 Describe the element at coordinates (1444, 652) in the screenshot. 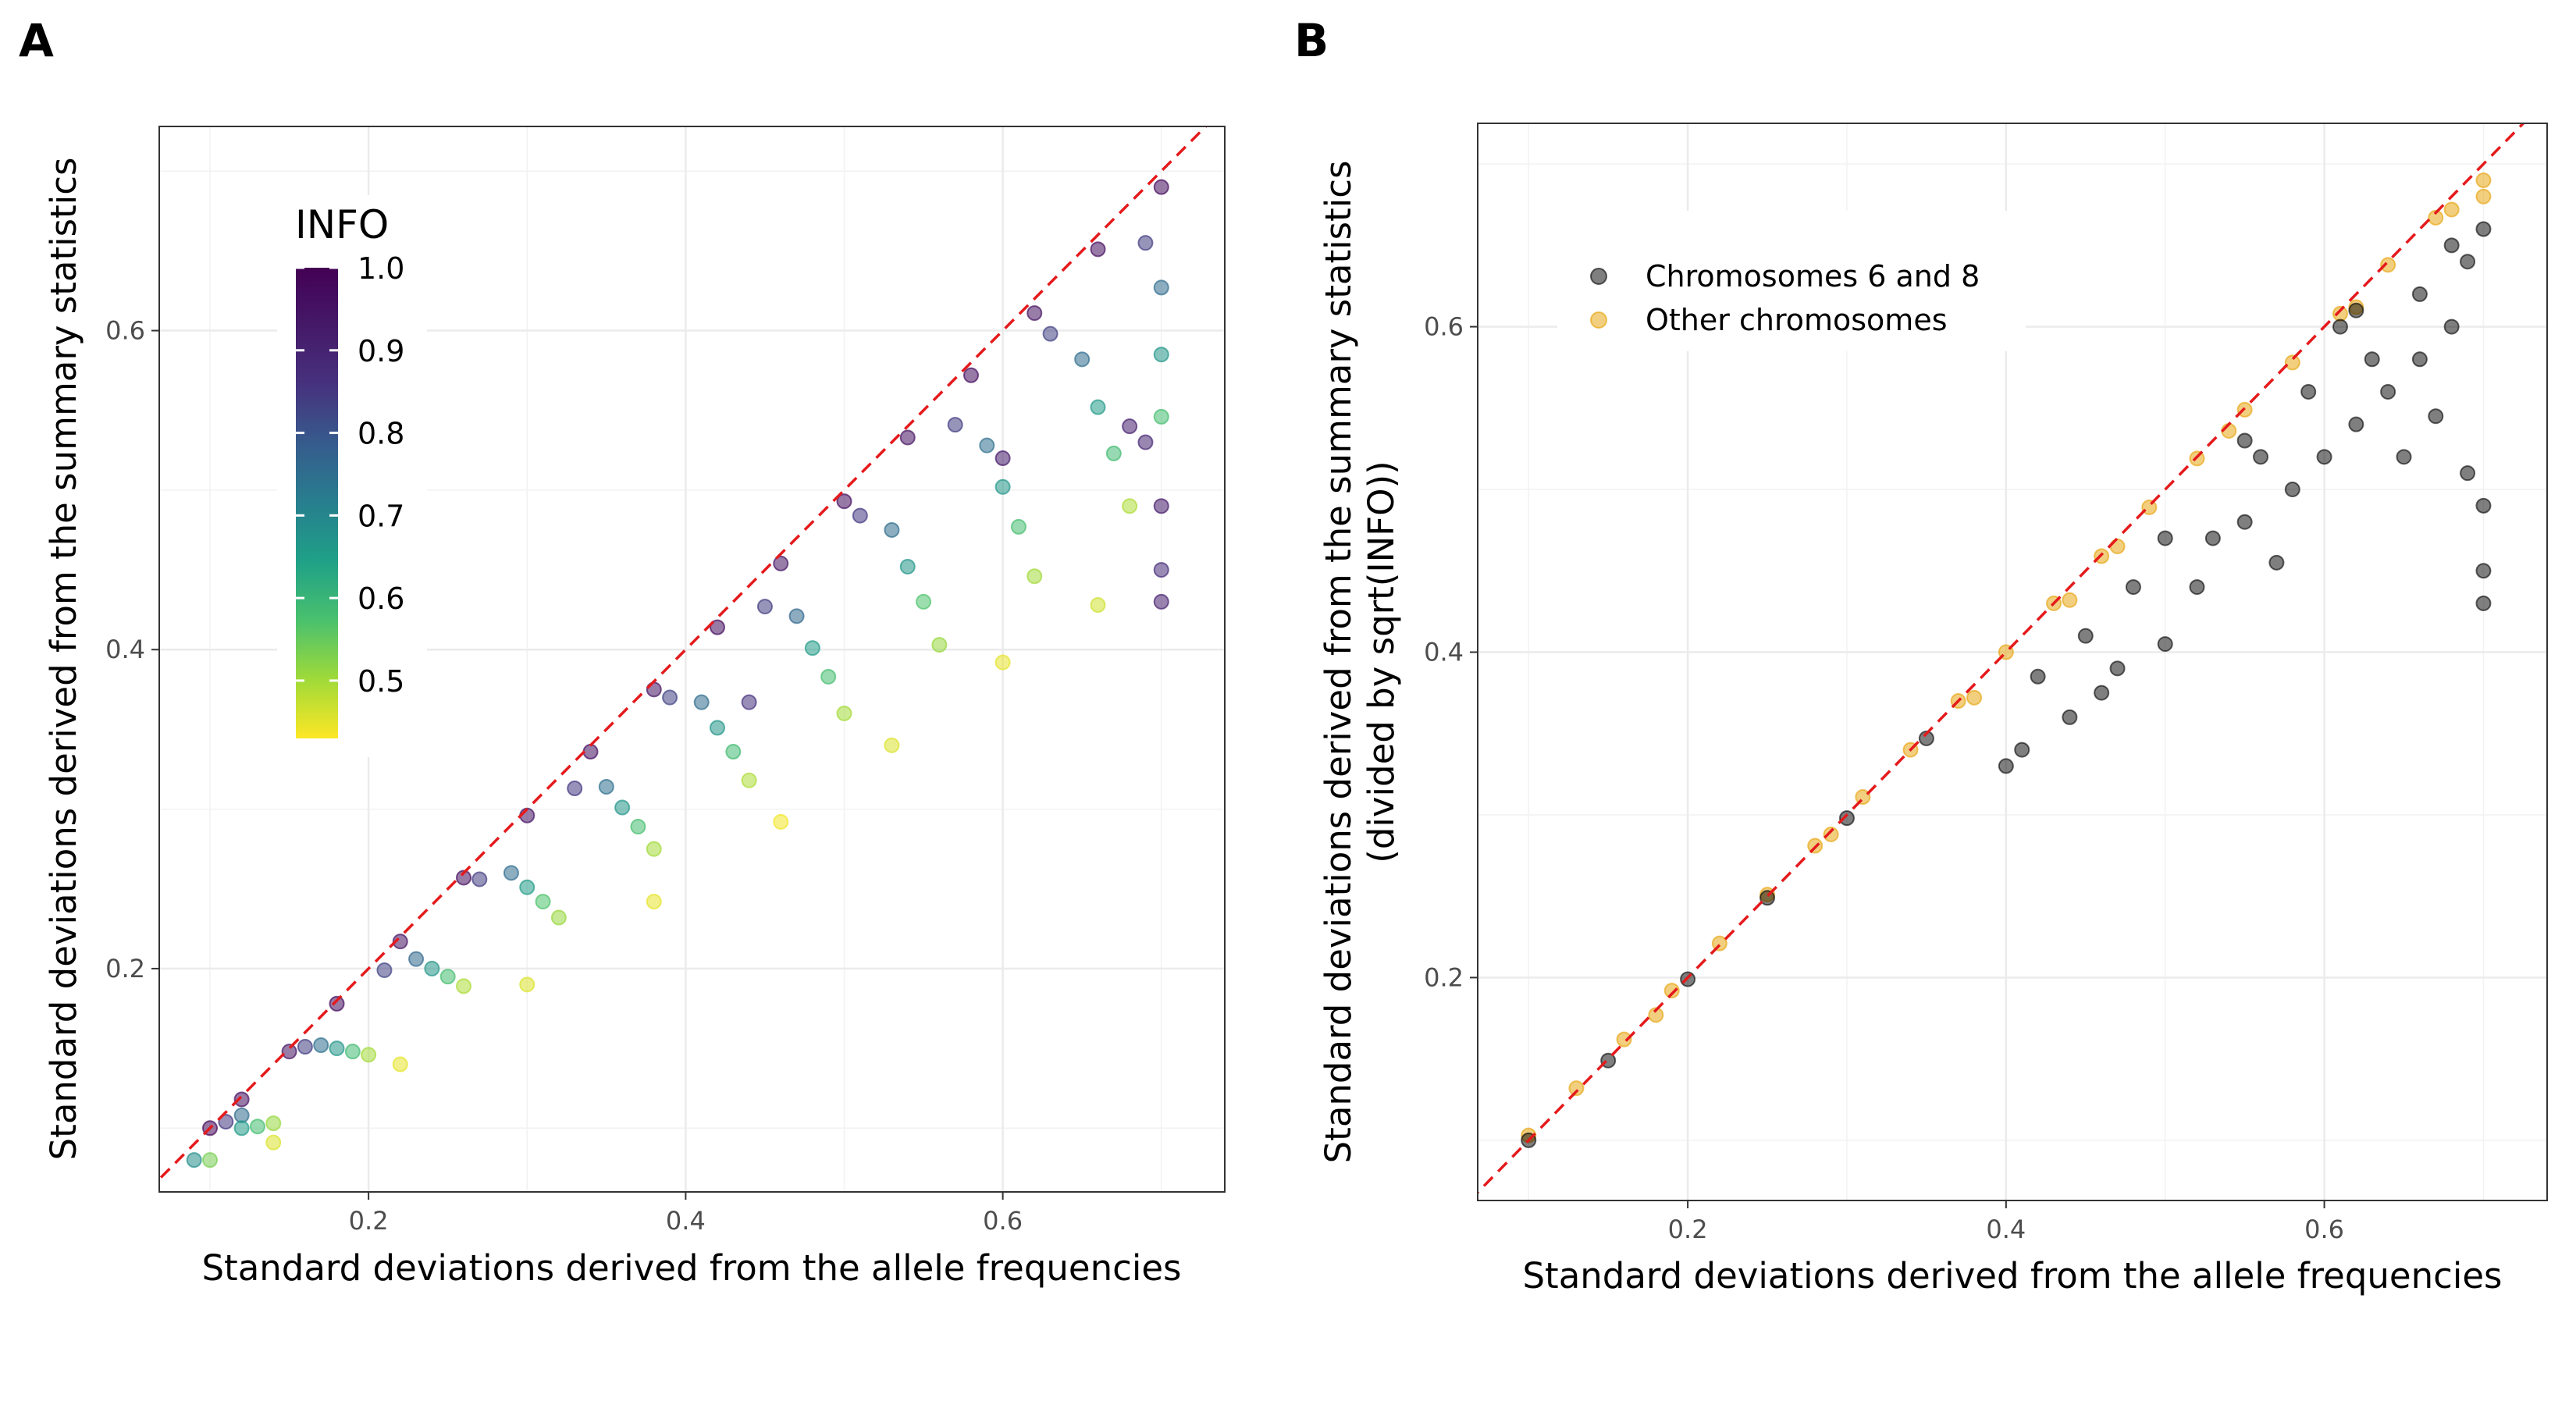

I see `panel-b-y-tick-label: 0.4` at that location.